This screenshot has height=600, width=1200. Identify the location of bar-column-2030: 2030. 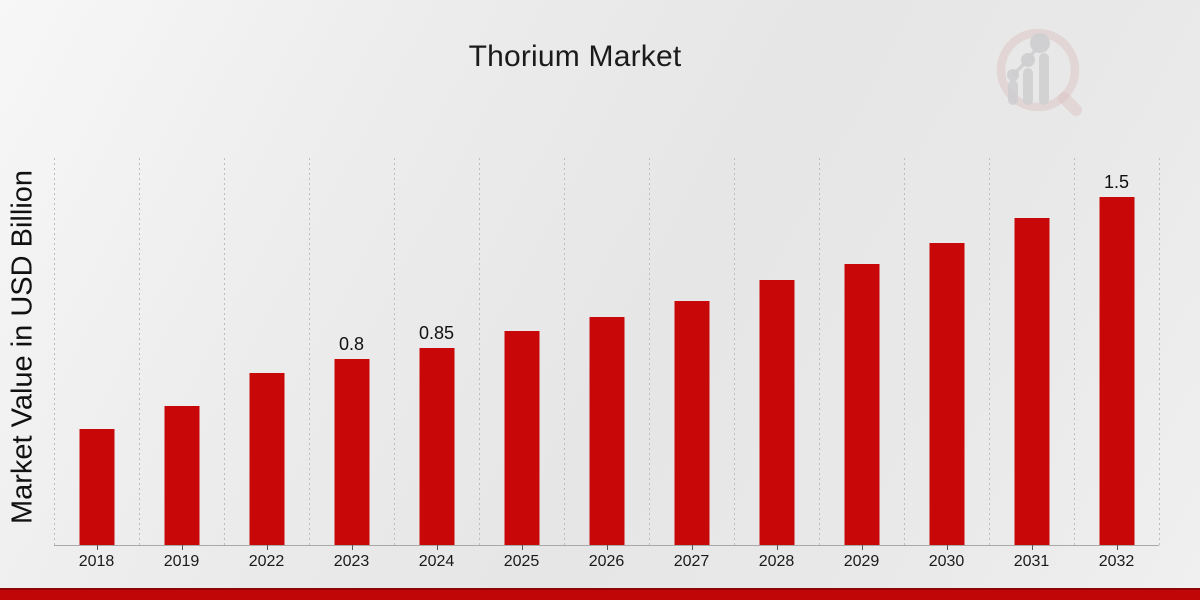
(946, 362).